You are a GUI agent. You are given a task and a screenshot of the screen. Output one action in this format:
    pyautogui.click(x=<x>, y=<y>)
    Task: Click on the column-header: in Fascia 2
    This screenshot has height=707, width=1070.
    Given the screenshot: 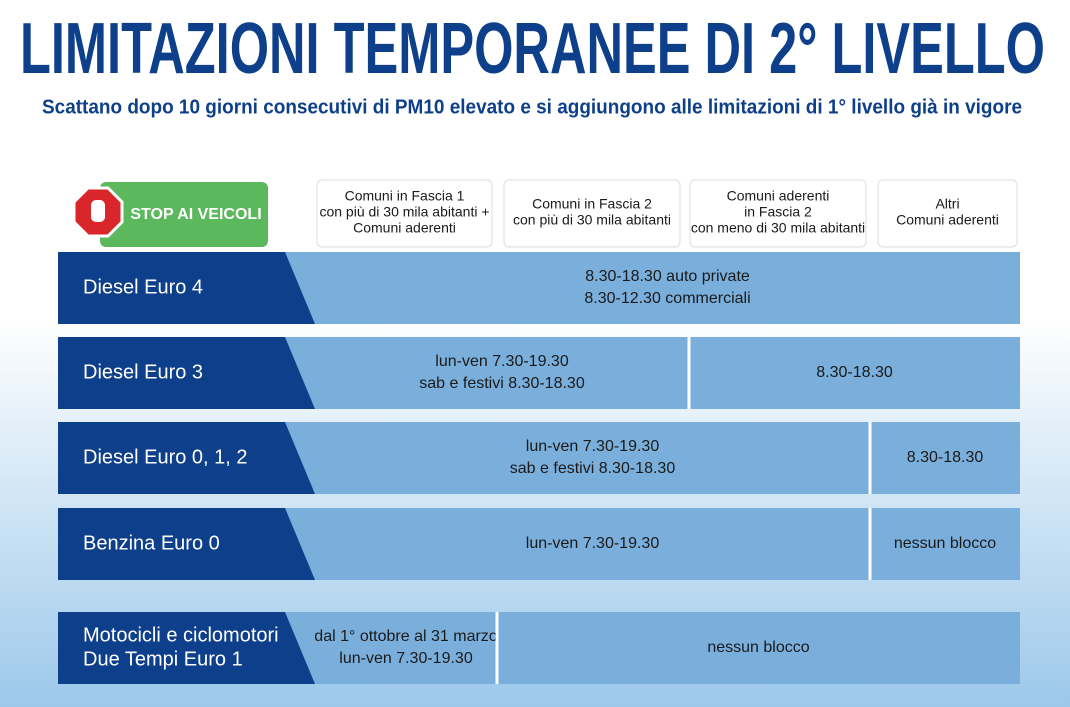 What is the action you would take?
    pyautogui.click(x=778, y=212)
    